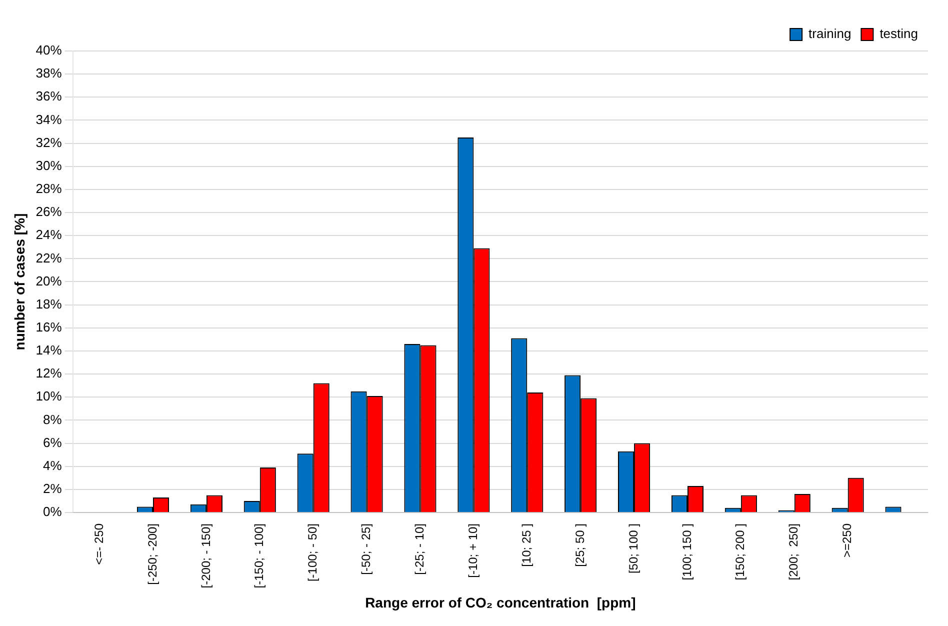 This screenshot has width=948, height=626. What do you see at coordinates (49, 119) in the screenshot?
I see `y-tick-label: 34%` at bounding box center [49, 119].